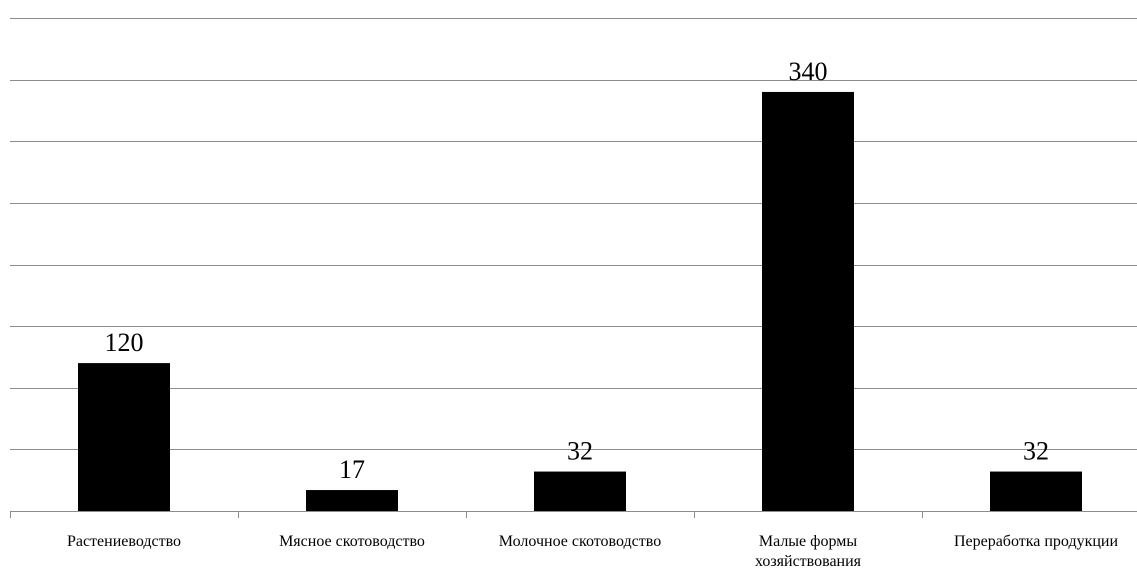 The width and height of the screenshot is (1137, 570). I want to click on data-label-0: 120, so click(124, 342).